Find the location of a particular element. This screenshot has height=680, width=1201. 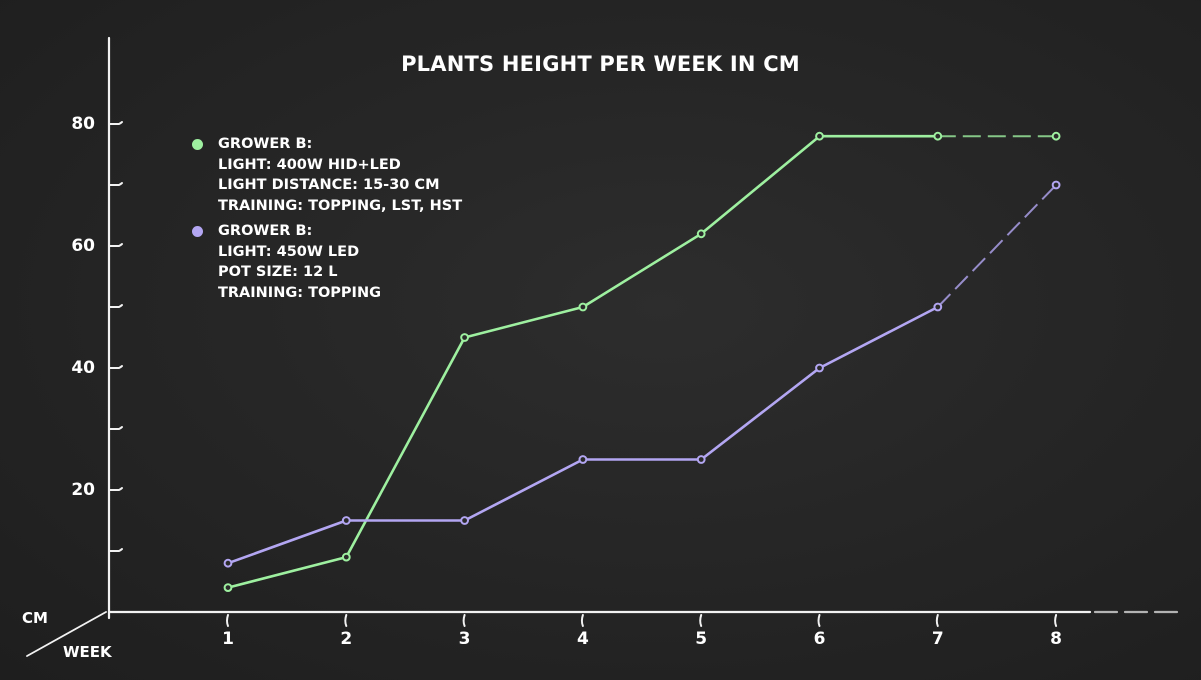

legend-line: POT SIZE: 12 L is located at coordinates (278, 272).